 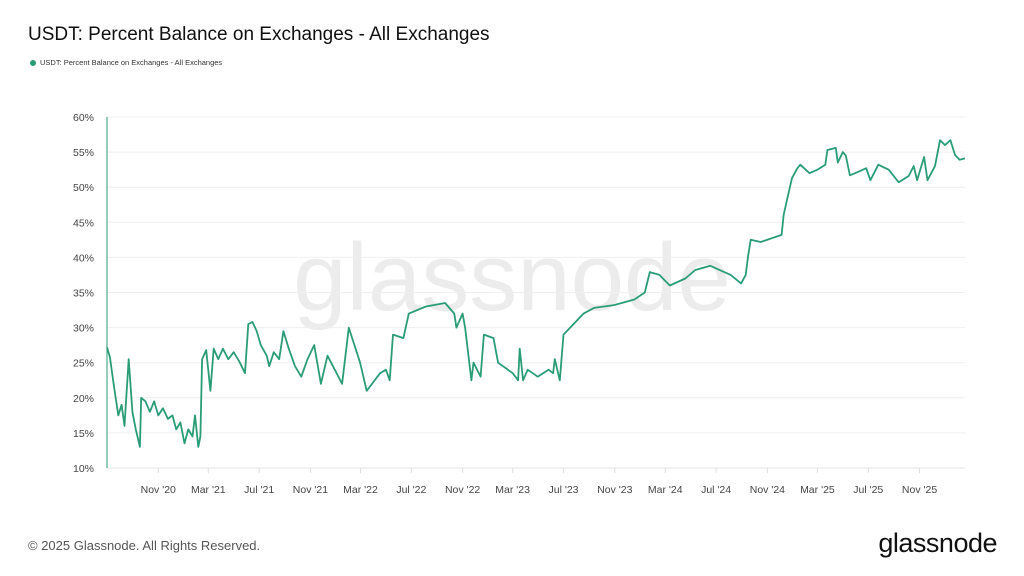 What do you see at coordinates (83, 399) in the screenshot?
I see `y-tick-label: 20%` at bounding box center [83, 399].